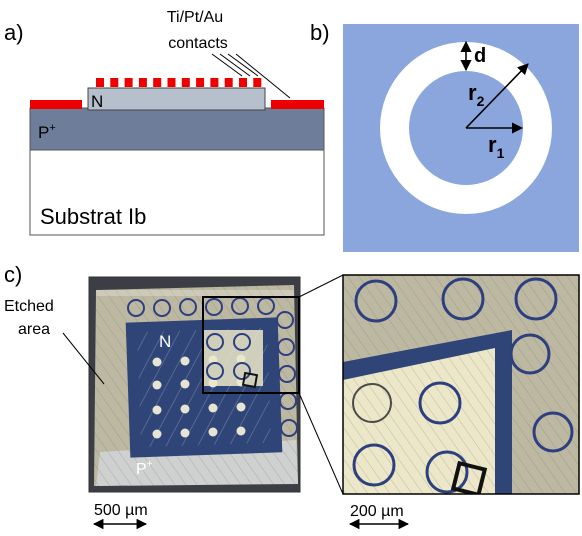  I want to click on panel-a-label: a), so click(14, 32).